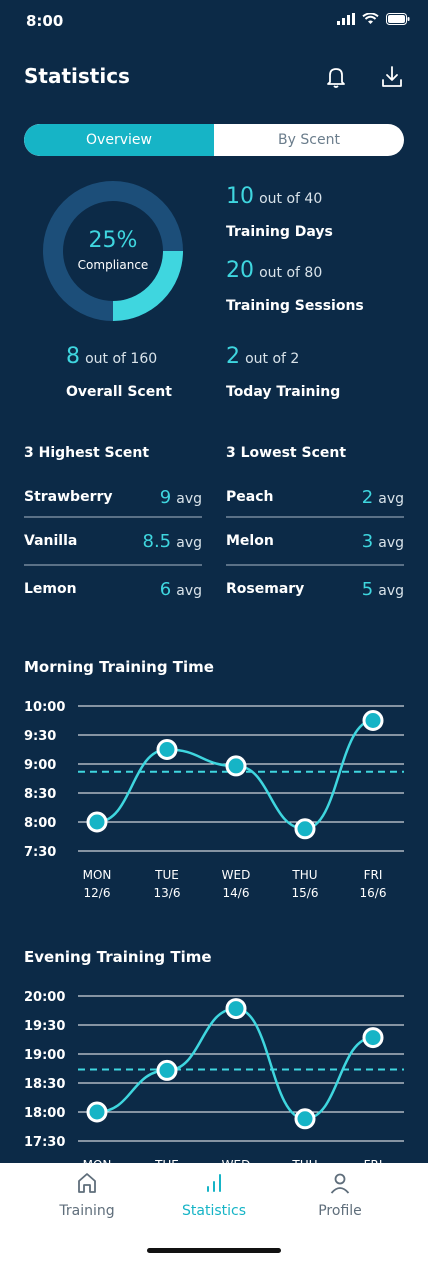 The width and height of the screenshot is (428, 1261). Describe the element at coordinates (167, 893) in the screenshot. I see `x-date-label: 13/6` at that location.